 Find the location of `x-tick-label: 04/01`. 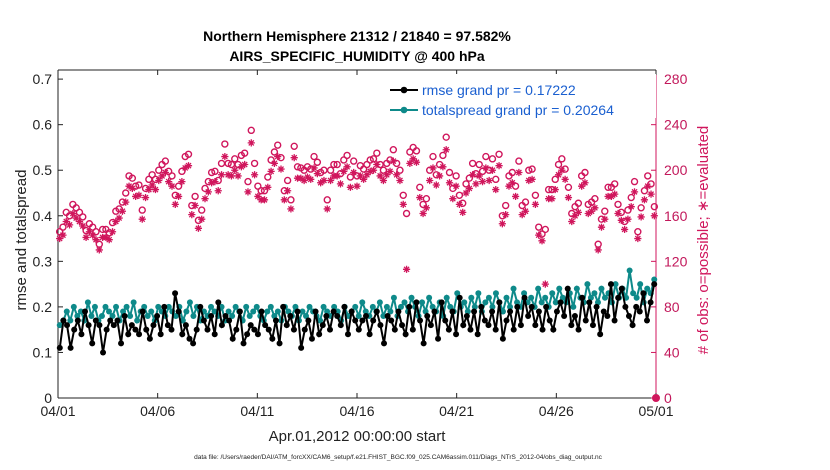

x-tick-label: 04/01 is located at coordinates (57, 411).